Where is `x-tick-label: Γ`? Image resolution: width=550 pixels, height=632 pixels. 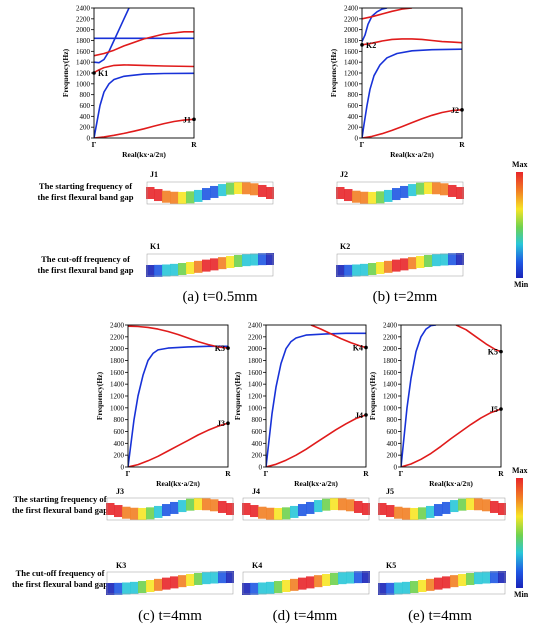
x-tick-label: Γ is located at coordinates (401, 473).